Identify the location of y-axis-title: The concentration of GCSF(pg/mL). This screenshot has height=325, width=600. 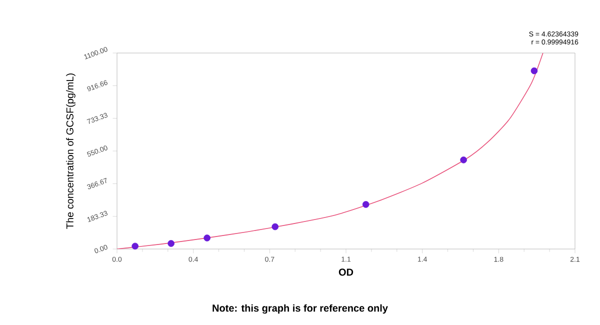
(71, 151).